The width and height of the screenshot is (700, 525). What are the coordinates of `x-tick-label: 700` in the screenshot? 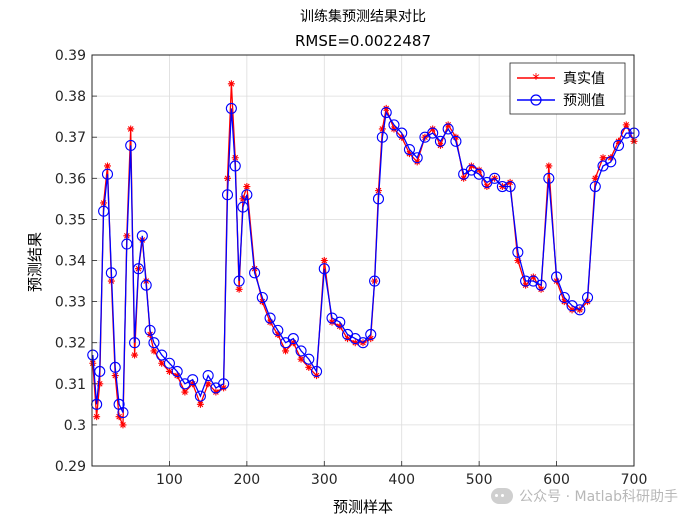 It's located at (634, 480).